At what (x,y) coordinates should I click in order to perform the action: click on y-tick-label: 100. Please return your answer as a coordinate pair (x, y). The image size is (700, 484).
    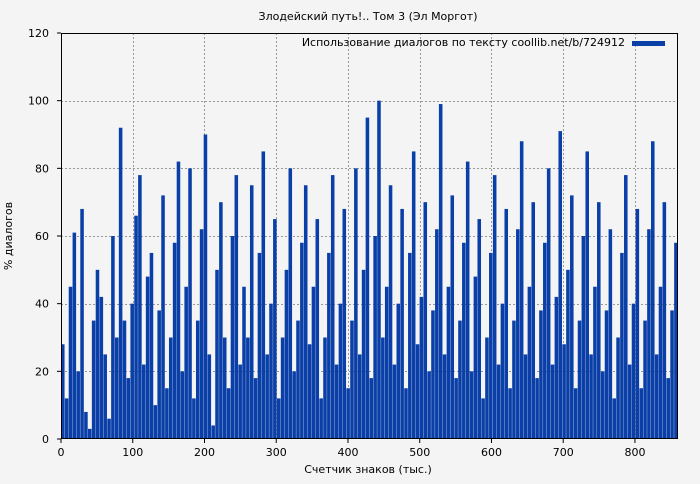
    Looking at the image, I should click on (38, 101).